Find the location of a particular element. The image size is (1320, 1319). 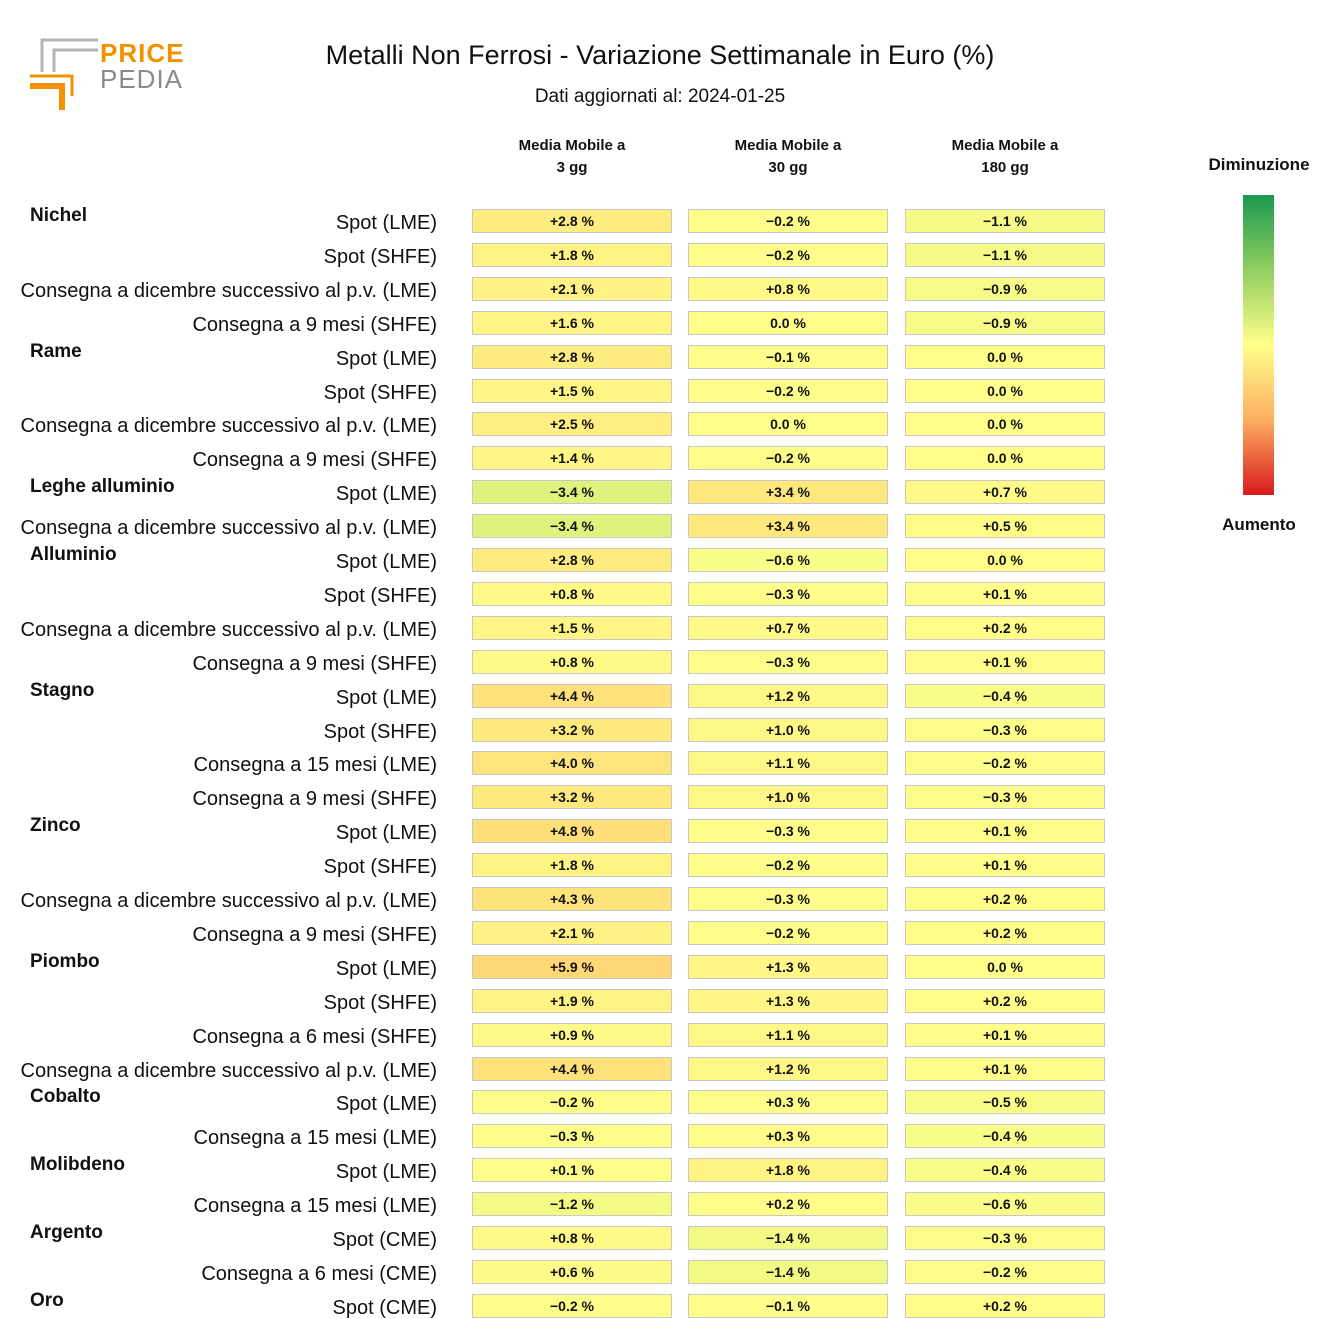

heatmap-cell: +1.6 % is located at coordinates (572, 322).